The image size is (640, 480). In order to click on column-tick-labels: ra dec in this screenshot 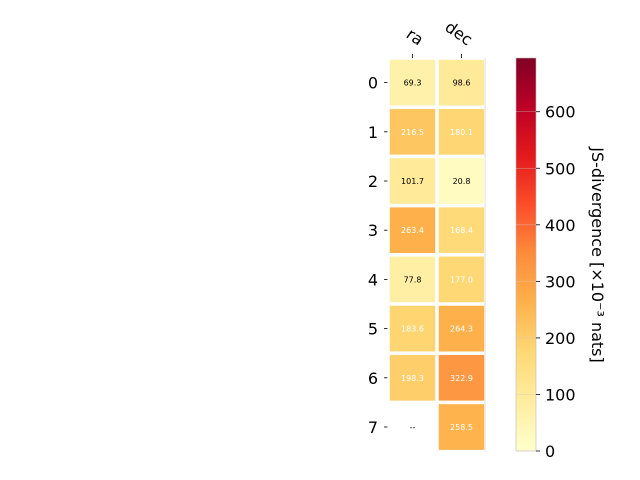, I will do `click(439, 37)`.